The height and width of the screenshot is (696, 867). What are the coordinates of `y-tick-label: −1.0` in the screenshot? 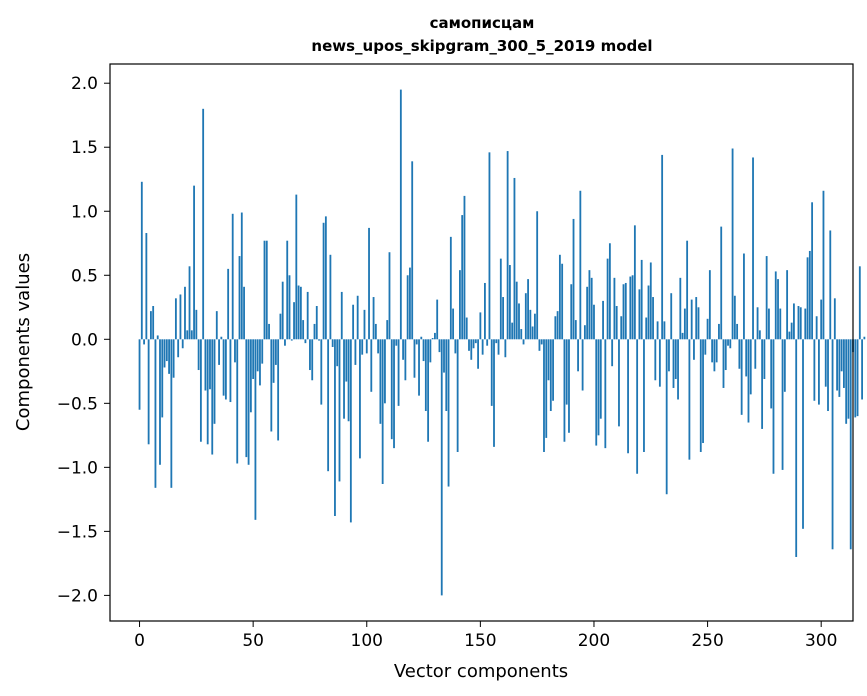 It's located at (77, 468).